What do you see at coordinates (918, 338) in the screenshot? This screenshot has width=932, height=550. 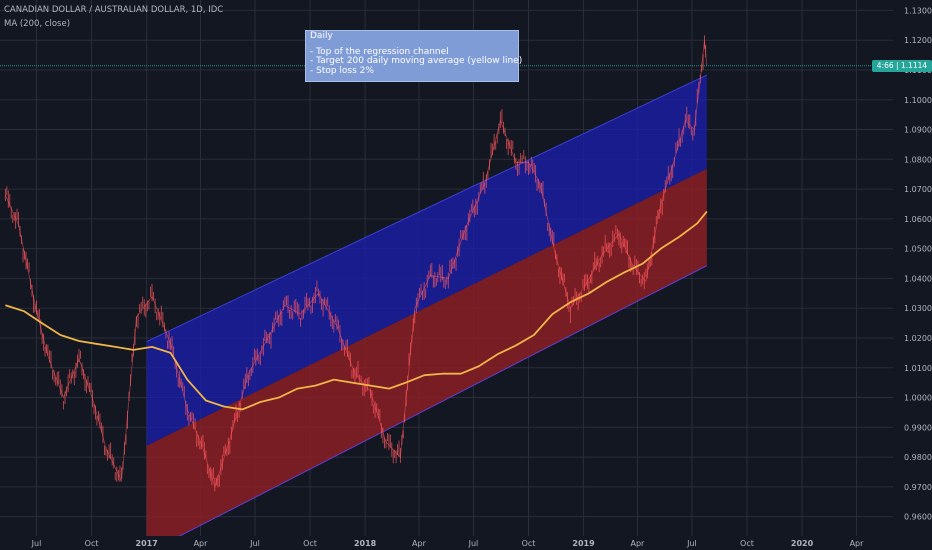 I see `y-tick-label: 1.0200` at bounding box center [918, 338].